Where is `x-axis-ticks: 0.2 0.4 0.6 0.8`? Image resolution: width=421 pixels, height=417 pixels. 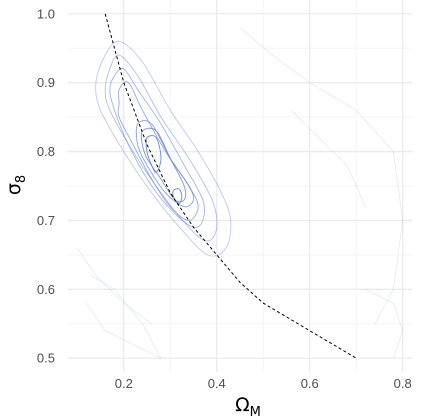
x-axis-ticks: 0.2 0.4 0.6 0.8 is located at coordinates (263, 383).